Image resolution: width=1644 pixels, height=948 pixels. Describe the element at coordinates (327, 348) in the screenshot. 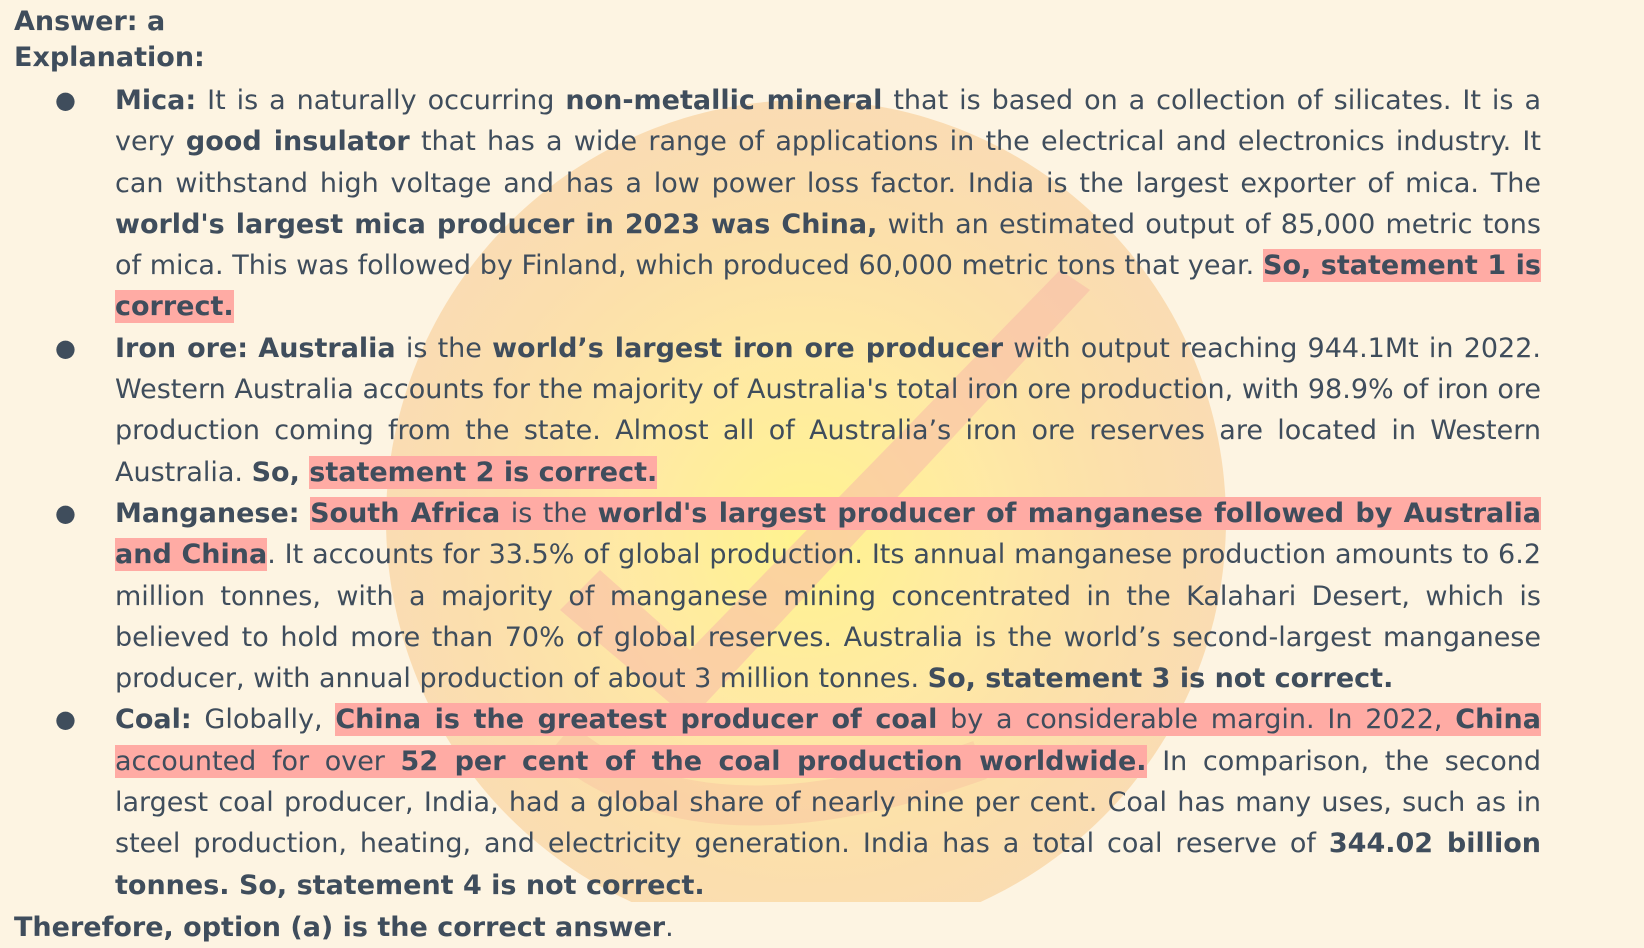

I see `bold-text: Australia` at that location.